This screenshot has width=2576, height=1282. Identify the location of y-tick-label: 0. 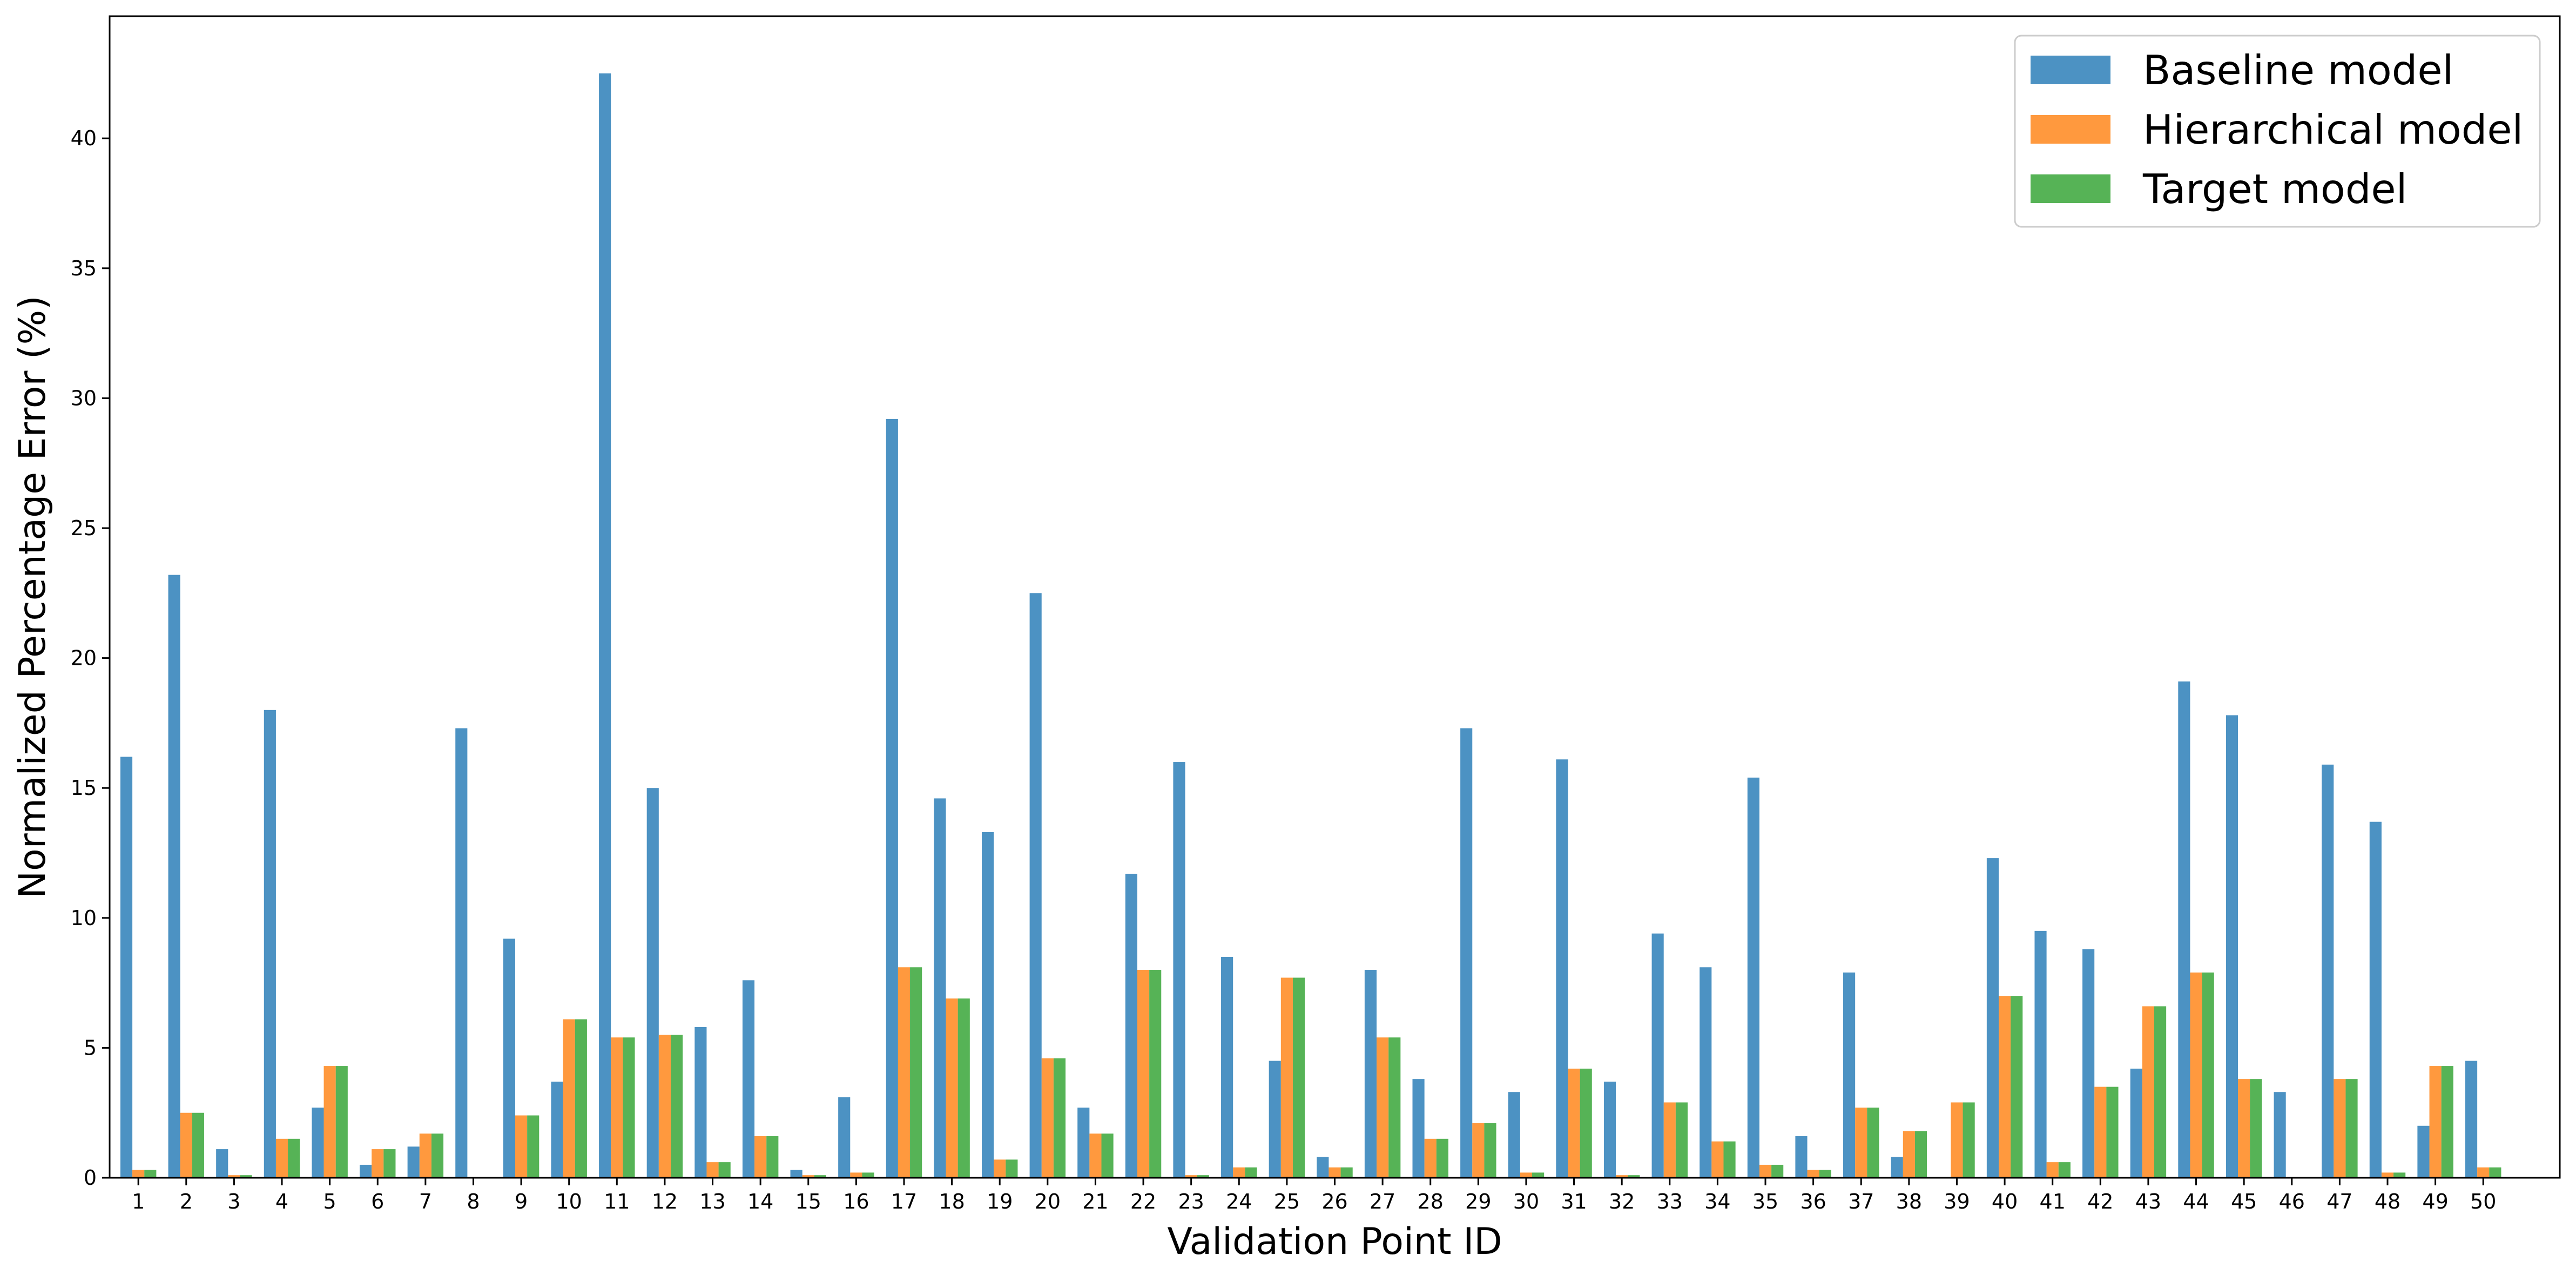
(90, 1178).